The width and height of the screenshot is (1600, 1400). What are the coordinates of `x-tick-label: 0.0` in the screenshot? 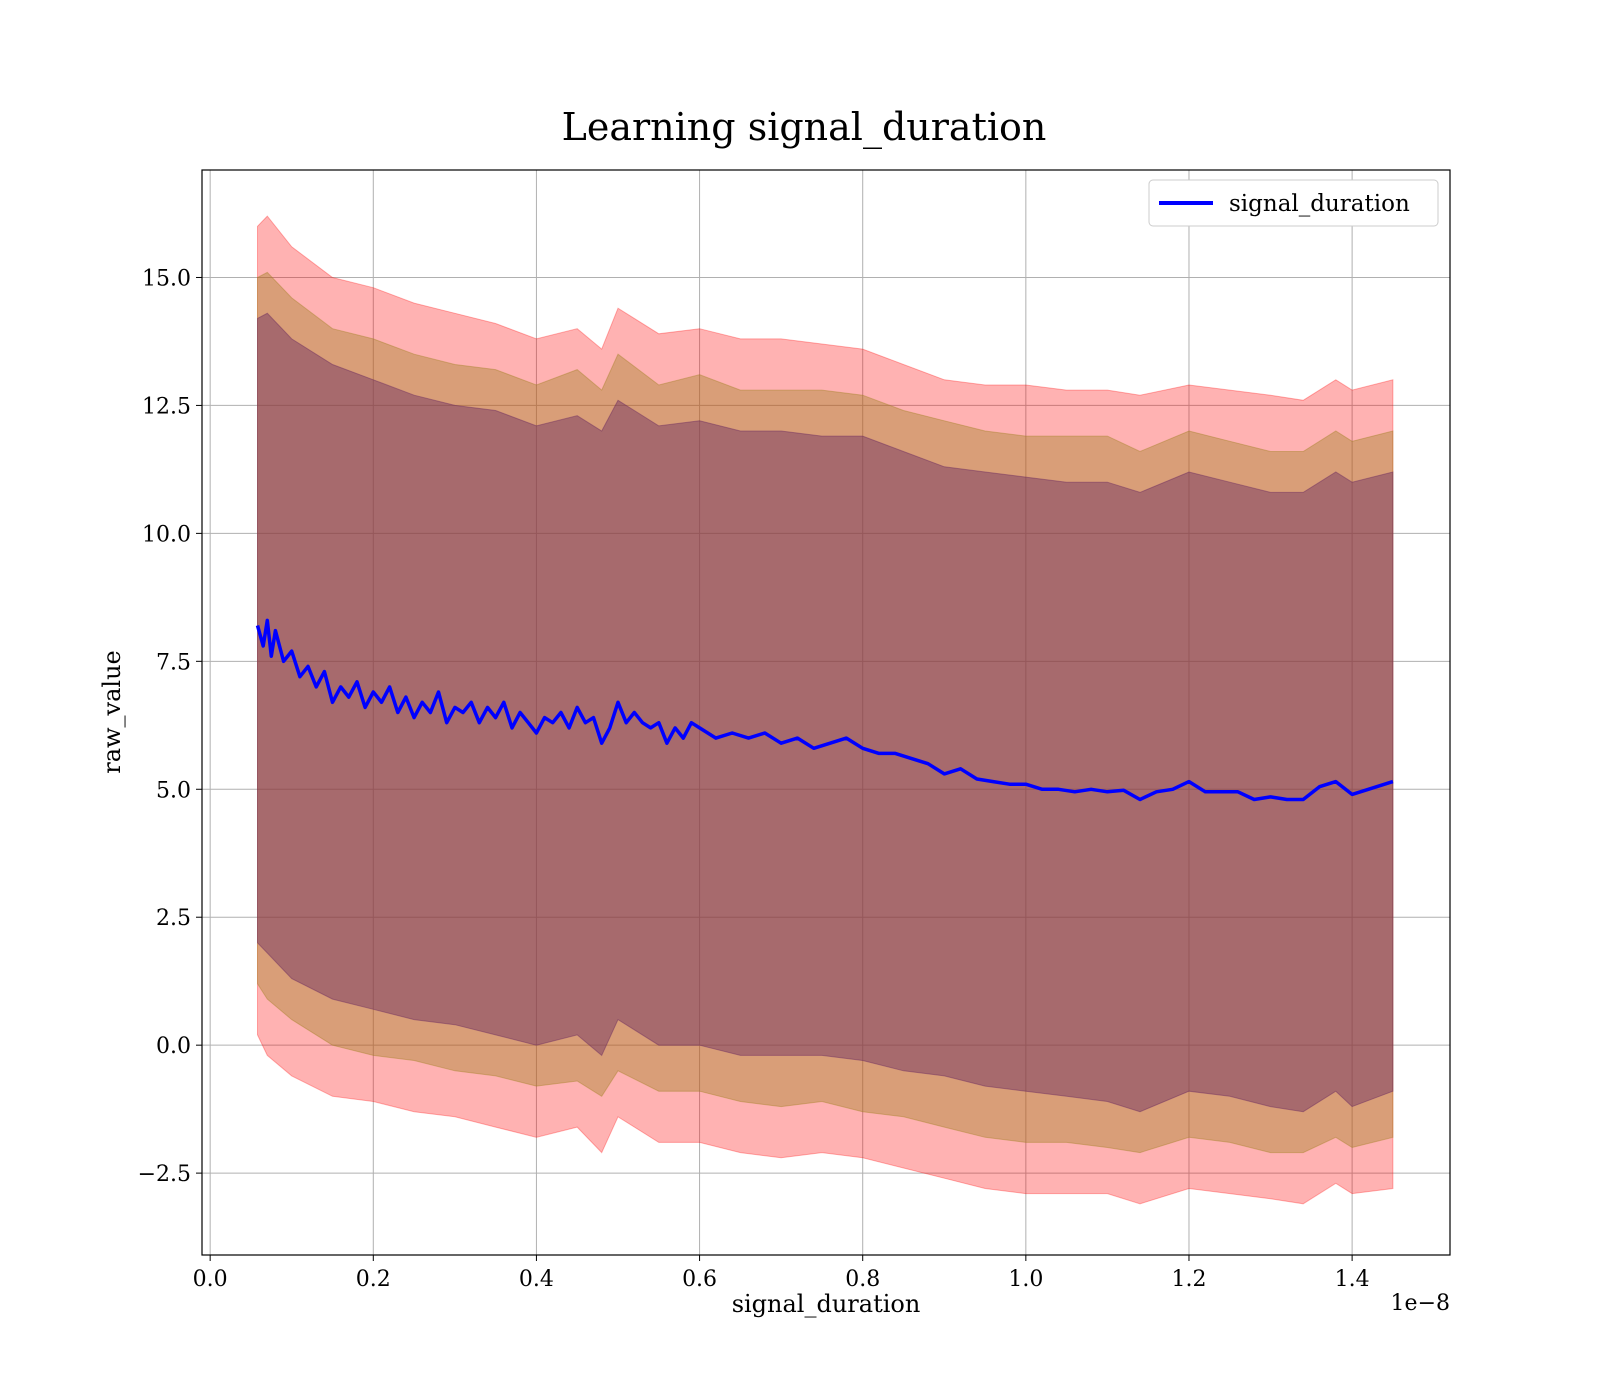 It's located at (210, 1279).